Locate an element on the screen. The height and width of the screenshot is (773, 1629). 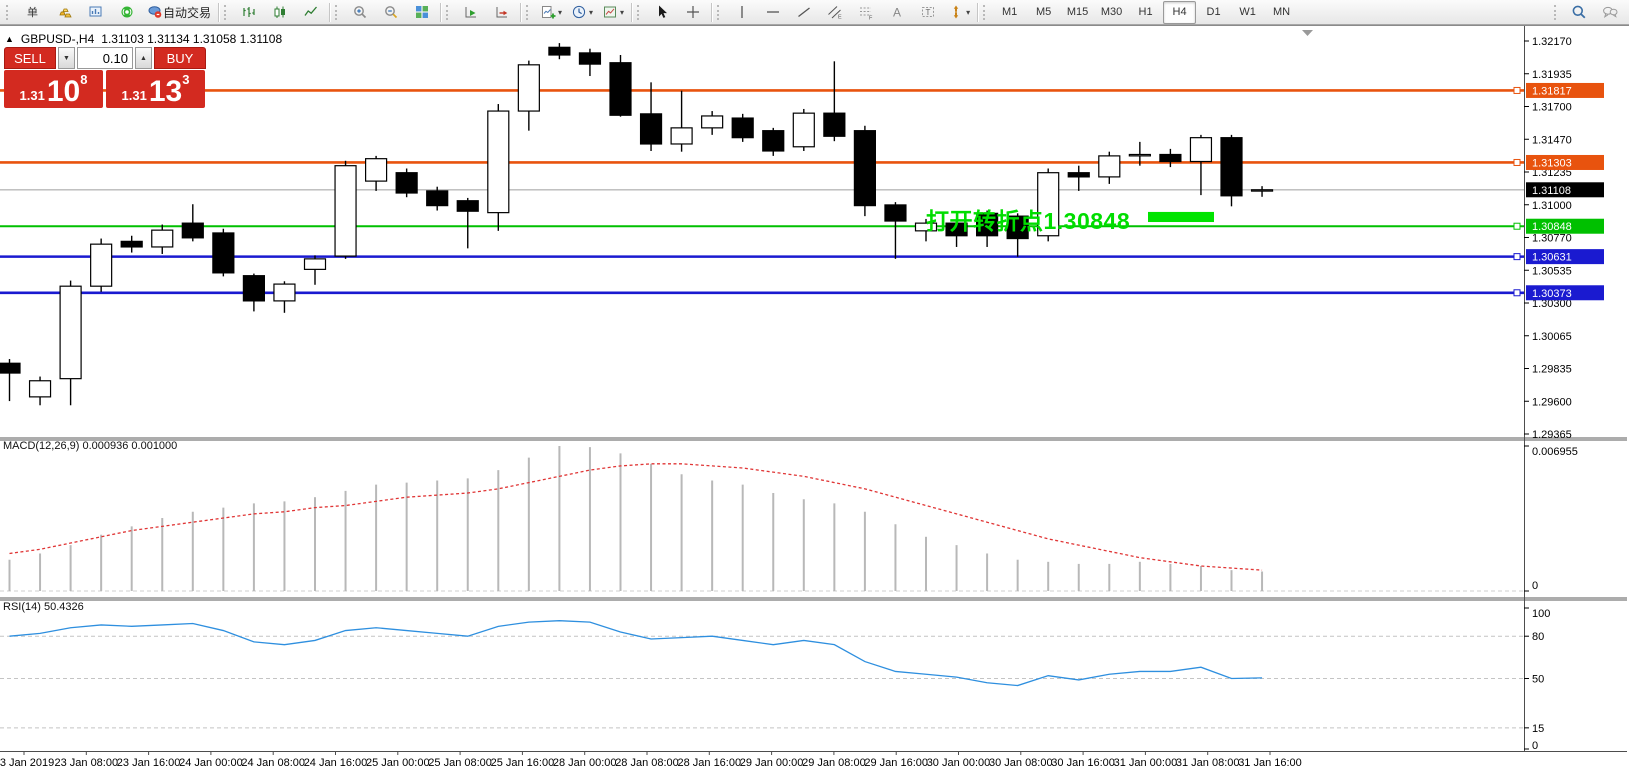
buy-price-button: 1.31 13 3 is located at coordinates (155, 89).